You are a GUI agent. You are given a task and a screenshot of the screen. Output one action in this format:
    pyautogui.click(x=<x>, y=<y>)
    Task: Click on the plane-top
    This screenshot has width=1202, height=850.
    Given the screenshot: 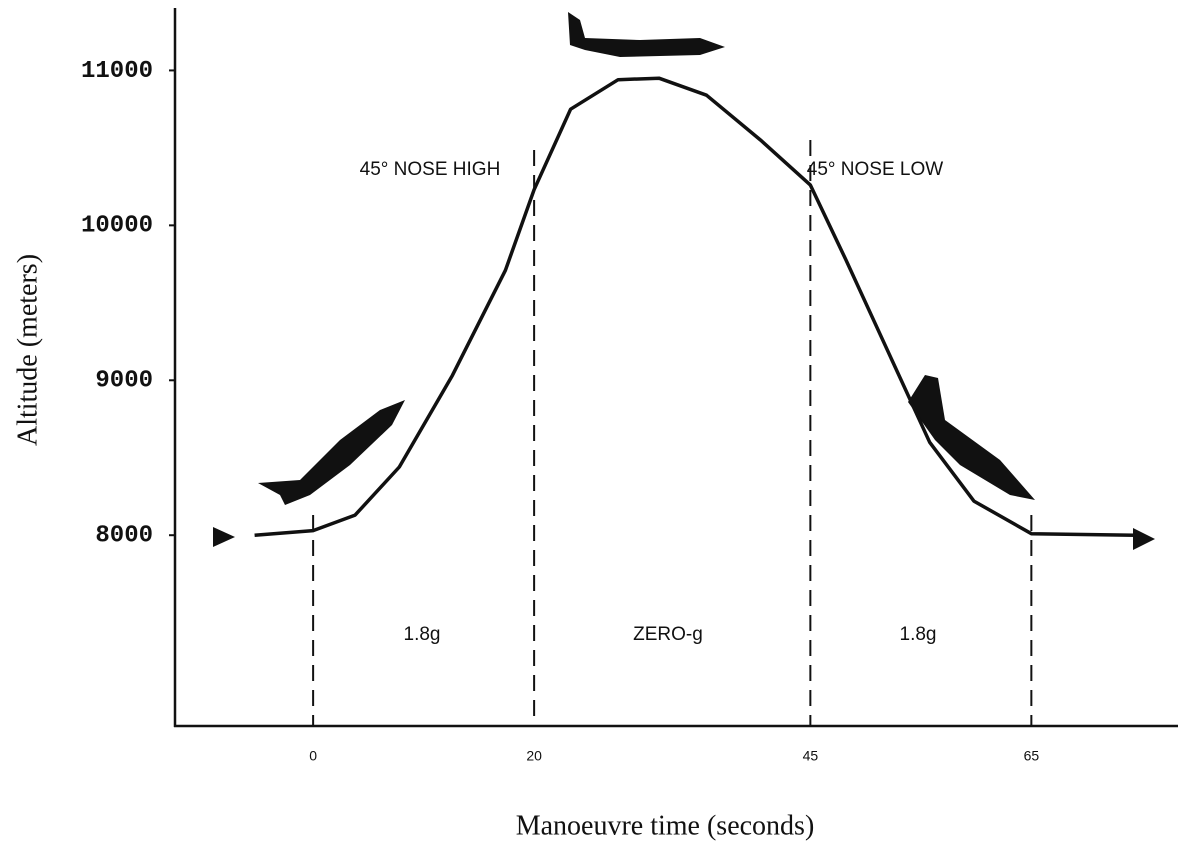 What is the action you would take?
    pyautogui.click(x=646, y=34)
    